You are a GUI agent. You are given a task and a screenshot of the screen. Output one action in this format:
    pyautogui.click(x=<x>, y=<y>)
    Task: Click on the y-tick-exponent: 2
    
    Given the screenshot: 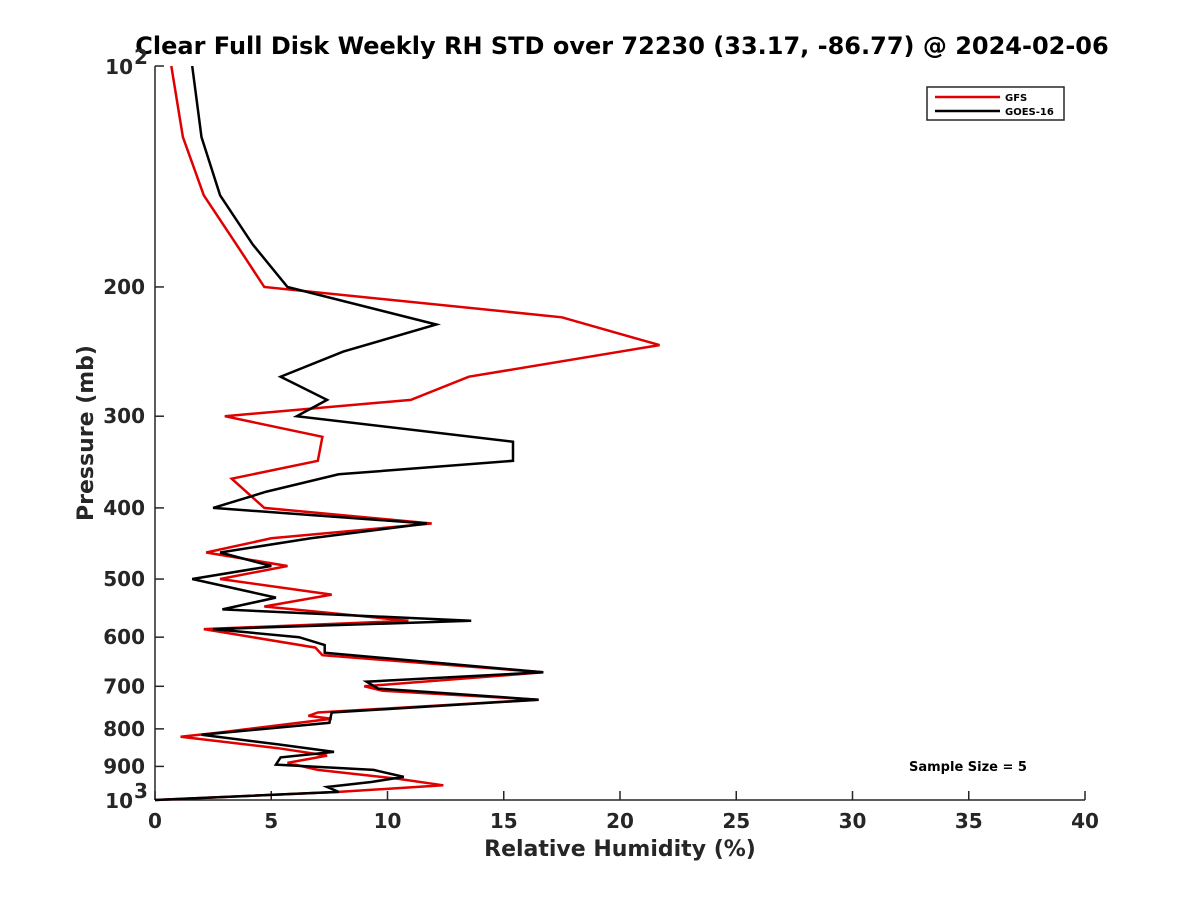 What is the action you would take?
    pyautogui.click(x=141, y=57)
    